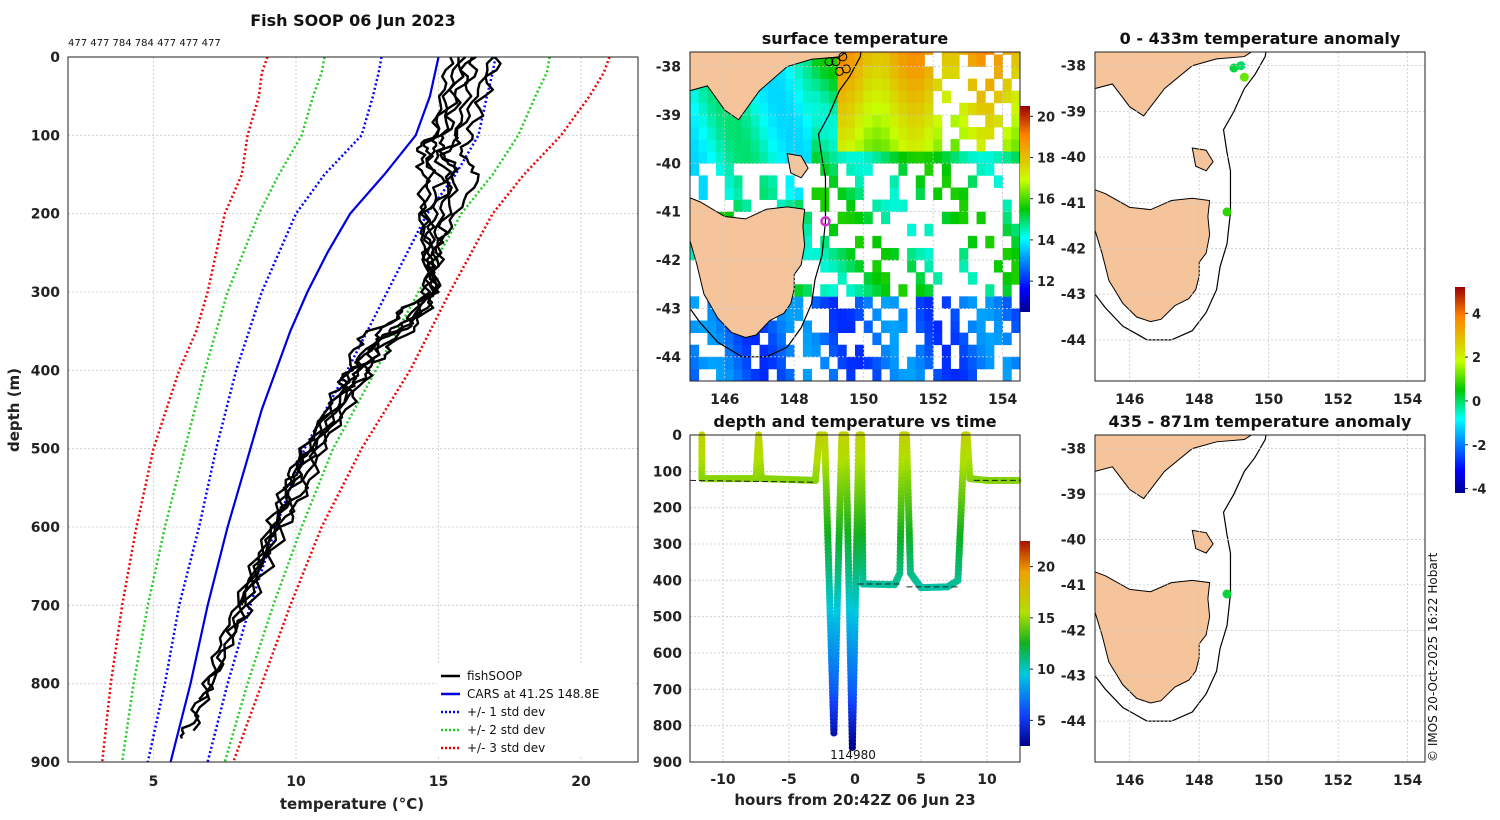  Describe the element at coordinates (1433, 657) in the screenshot. I see `credit-text: © IMOS 20-Oct-2025 16:22 Hobart` at that location.